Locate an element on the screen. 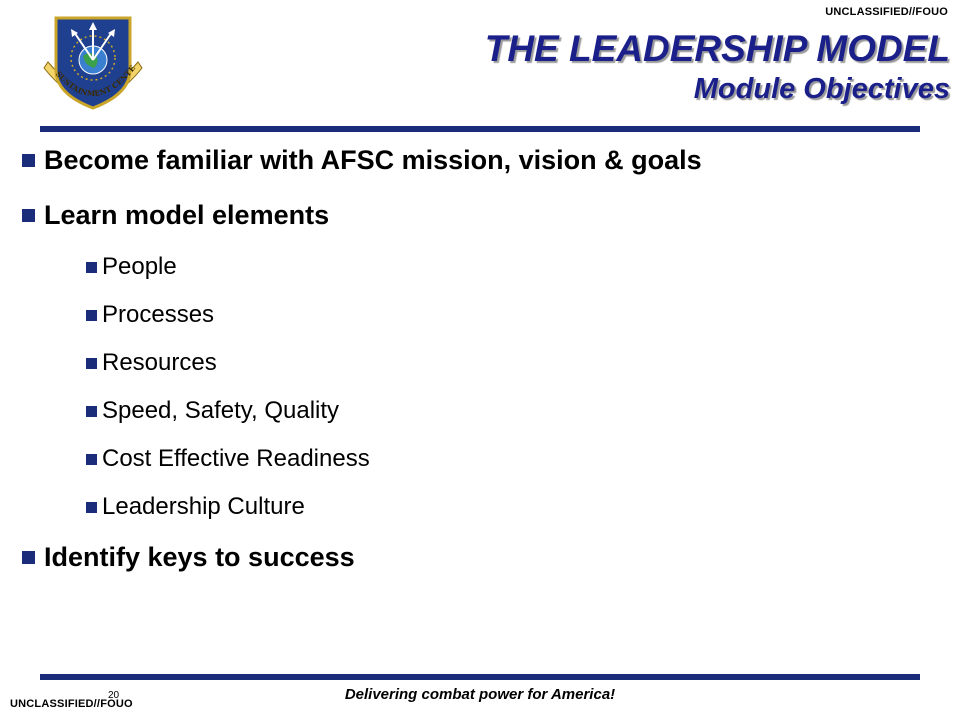  footer-slogan: Delivering combat power for America! is located at coordinates (480, 694).